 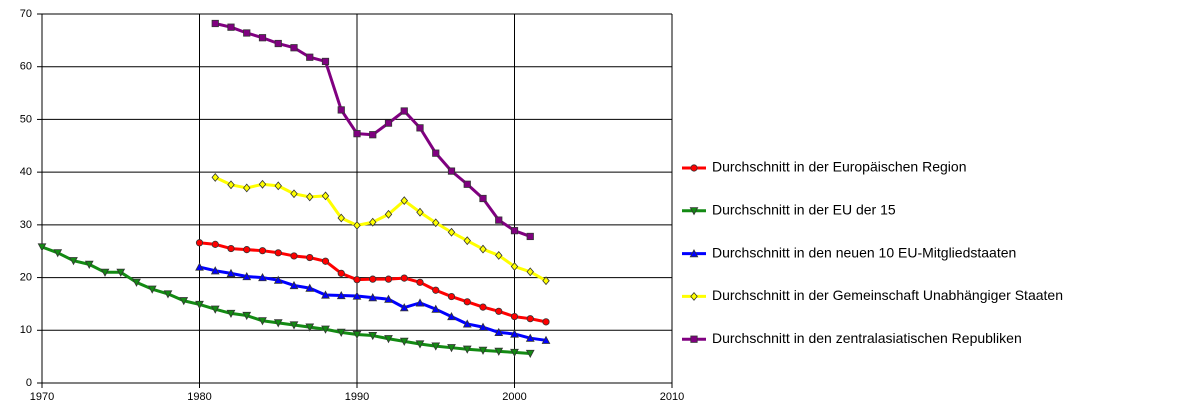 I want to click on x-tick-label: 2010, so click(x=672, y=397).